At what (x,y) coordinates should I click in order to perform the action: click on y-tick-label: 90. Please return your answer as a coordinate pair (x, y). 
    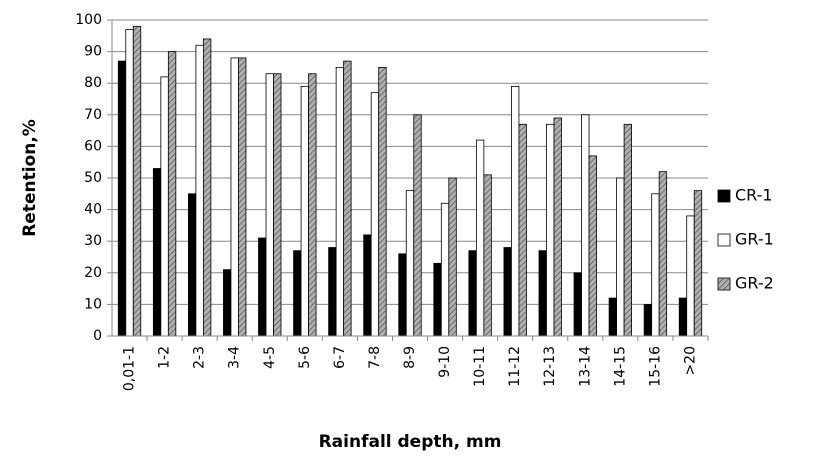
    Looking at the image, I should click on (93, 52).